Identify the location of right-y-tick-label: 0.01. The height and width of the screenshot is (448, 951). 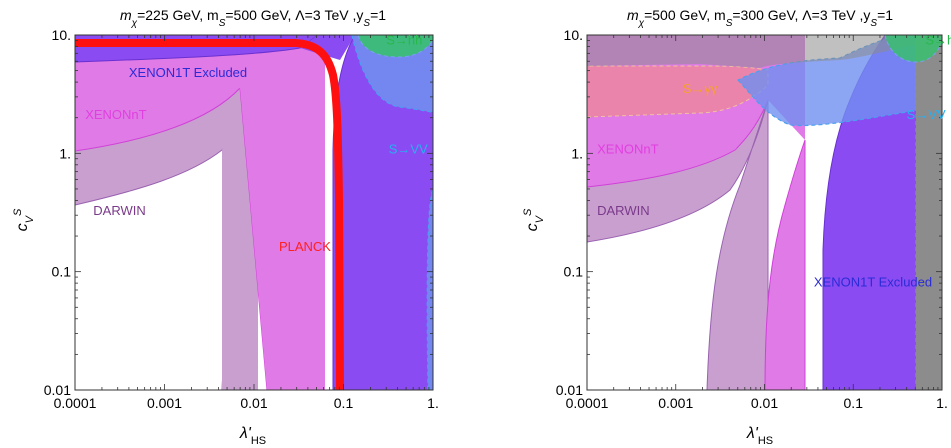
(569, 390).